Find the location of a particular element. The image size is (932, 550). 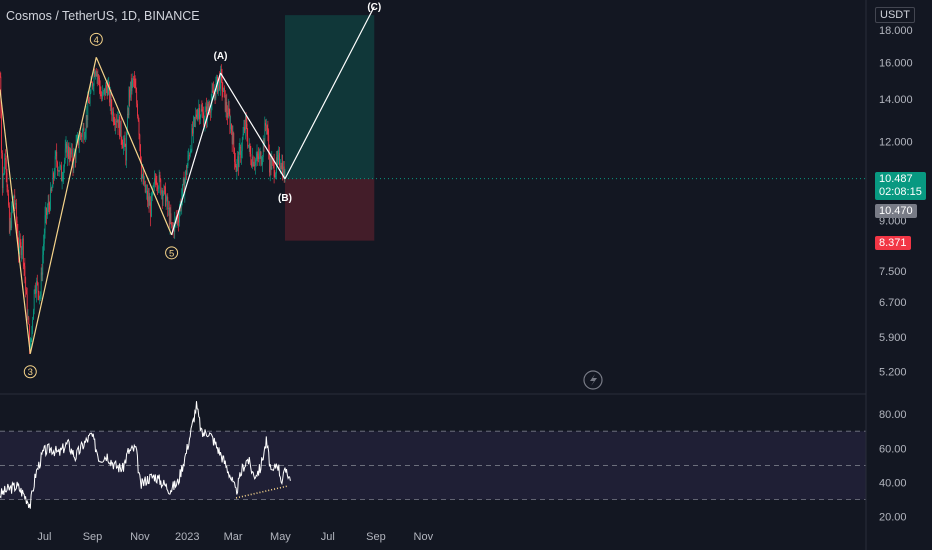

alert-icon is located at coordinates (593, 380).